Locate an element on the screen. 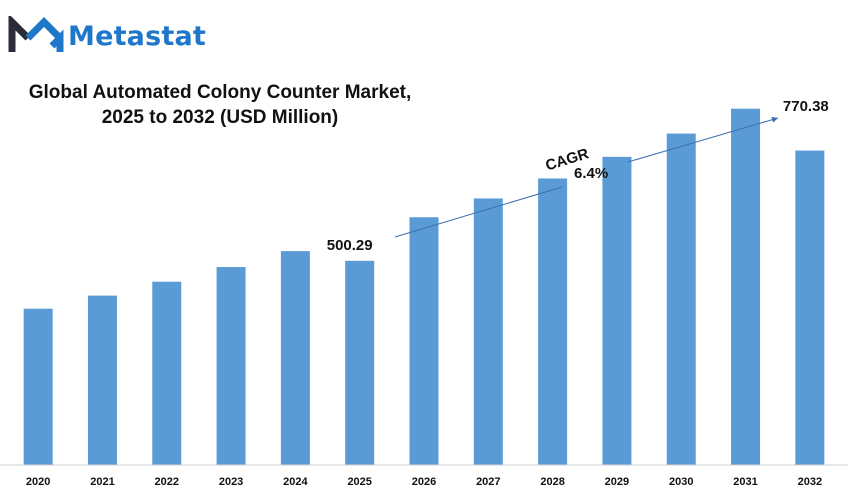 The image size is (848, 490). data-label-2032: 770.38 is located at coordinates (806, 106).